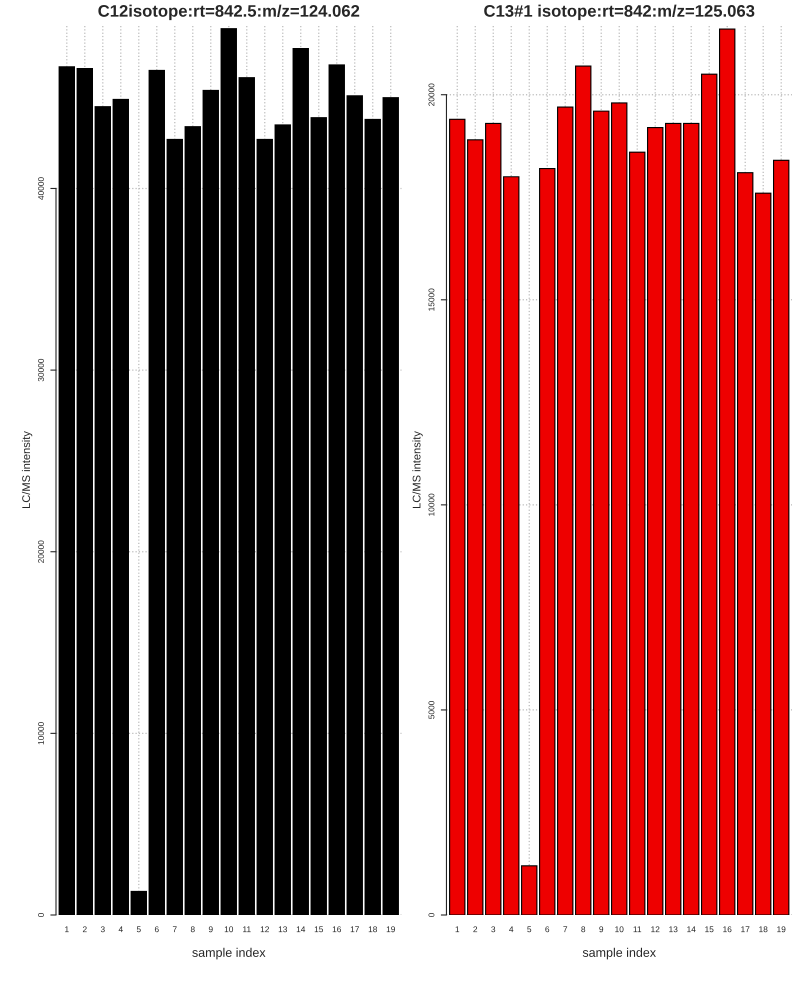 The width and height of the screenshot is (800, 1000). I want to click on y-tick-label: 5000, so click(431, 709).